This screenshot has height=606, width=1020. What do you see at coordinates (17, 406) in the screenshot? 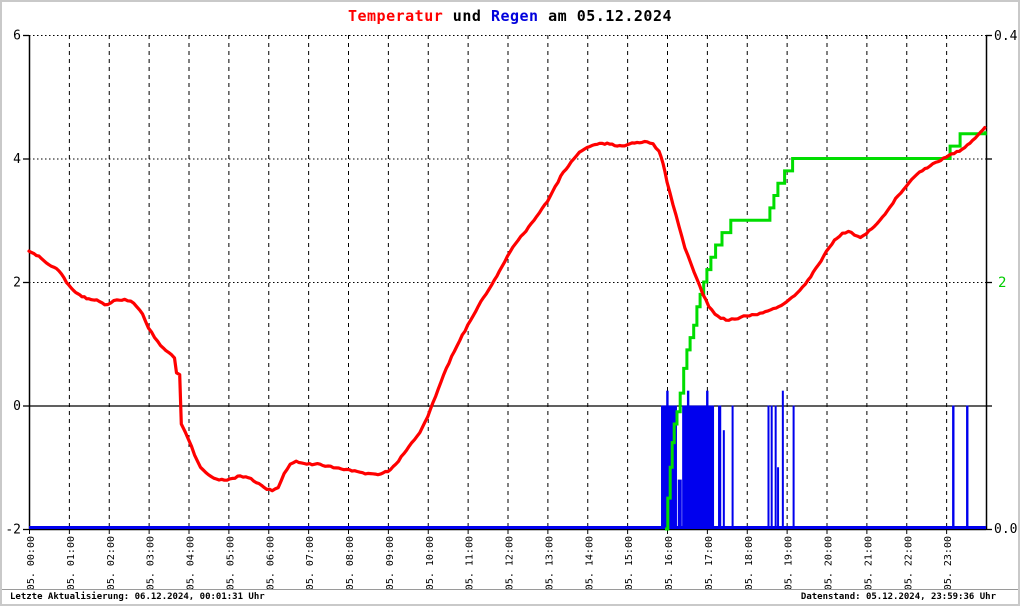
I see `left-axis-tick-label: 0` at bounding box center [17, 406].